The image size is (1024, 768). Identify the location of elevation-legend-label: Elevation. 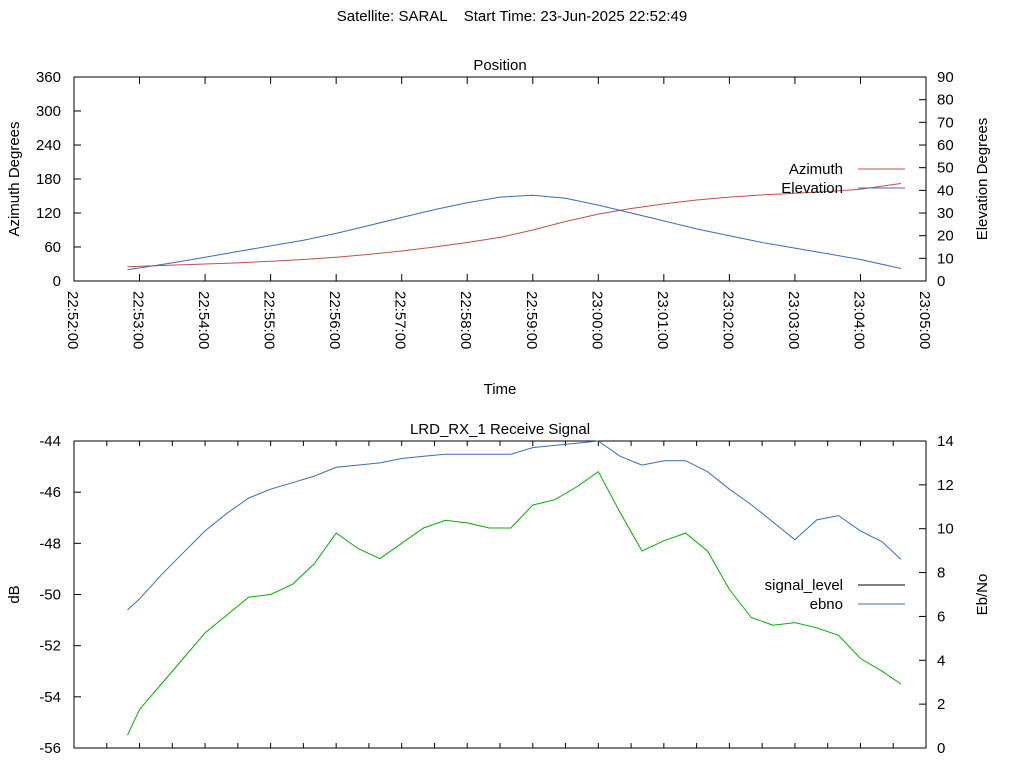
(812, 188).